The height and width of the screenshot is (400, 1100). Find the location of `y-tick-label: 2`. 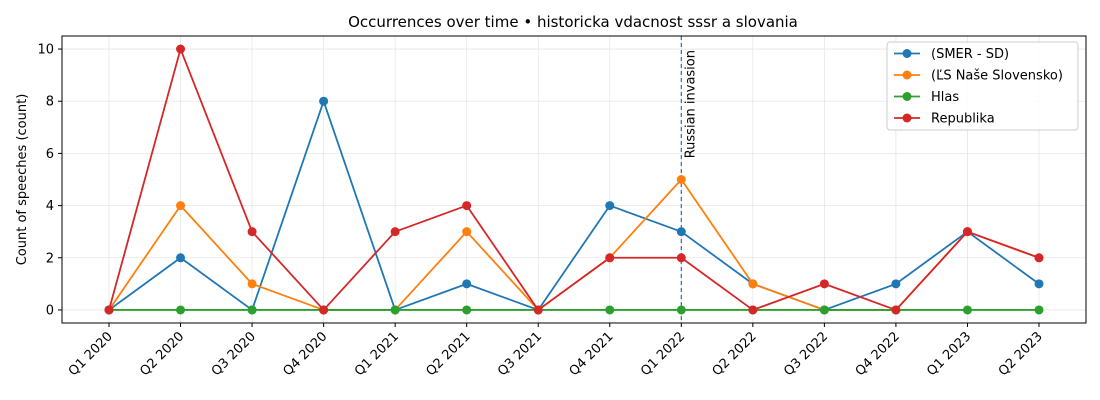

y-tick-label: 2 is located at coordinates (50, 258).